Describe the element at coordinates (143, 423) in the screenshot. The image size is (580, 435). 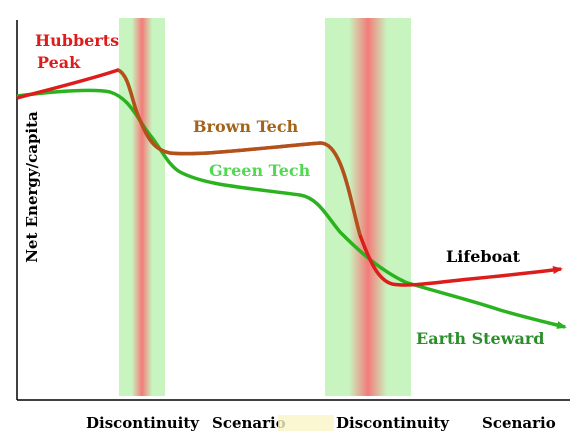
I see `x-label-discontinuity-1: Discontinuity` at that location.